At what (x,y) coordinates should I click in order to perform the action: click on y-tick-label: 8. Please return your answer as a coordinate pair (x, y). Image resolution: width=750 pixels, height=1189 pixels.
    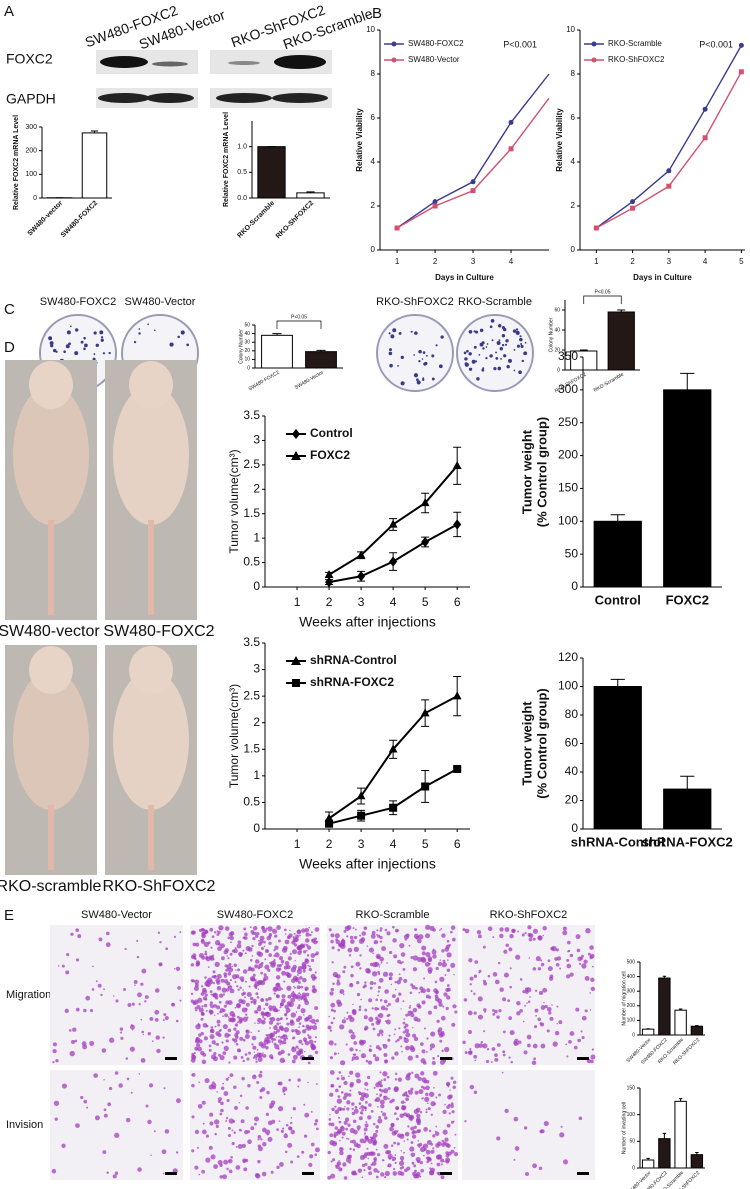
    Looking at the image, I should click on (373, 73).